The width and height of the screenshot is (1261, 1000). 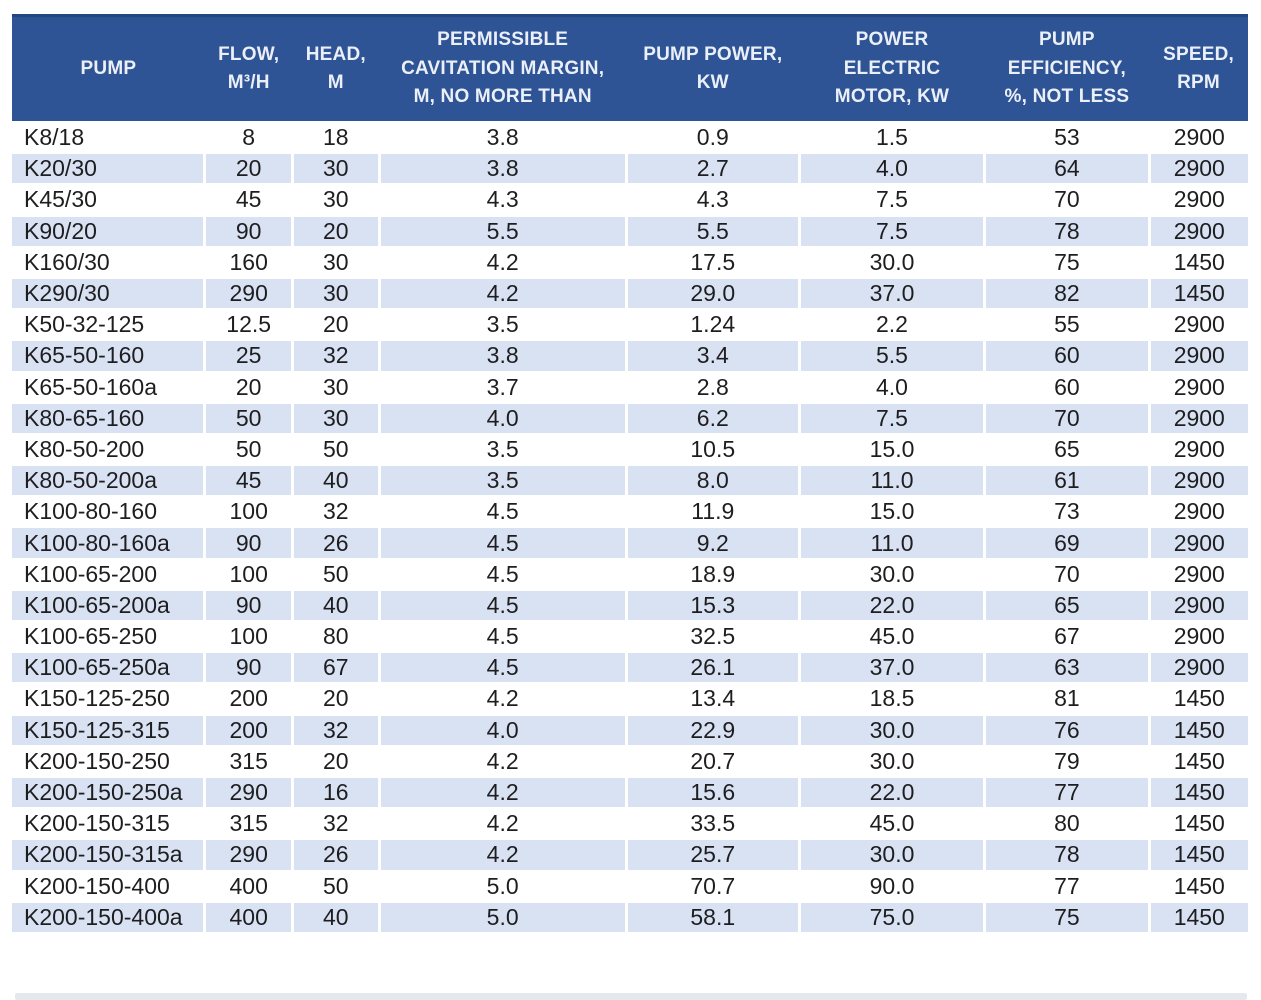 What do you see at coordinates (1067, 824) in the screenshot?
I see `value-cell: 80` at bounding box center [1067, 824].